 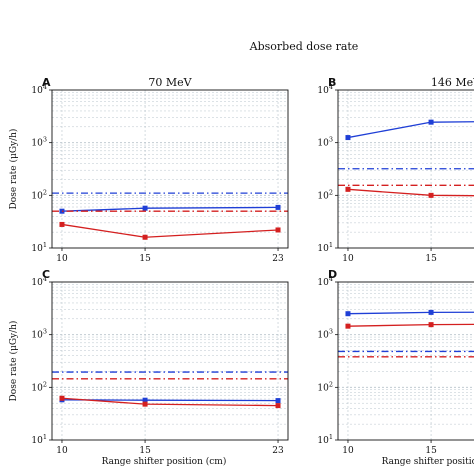 What do you see at coordinates (304, 46) in the screenshot?
I see `figure-suptitle: Absorbed dose rate` at bounding box center [304, 46].